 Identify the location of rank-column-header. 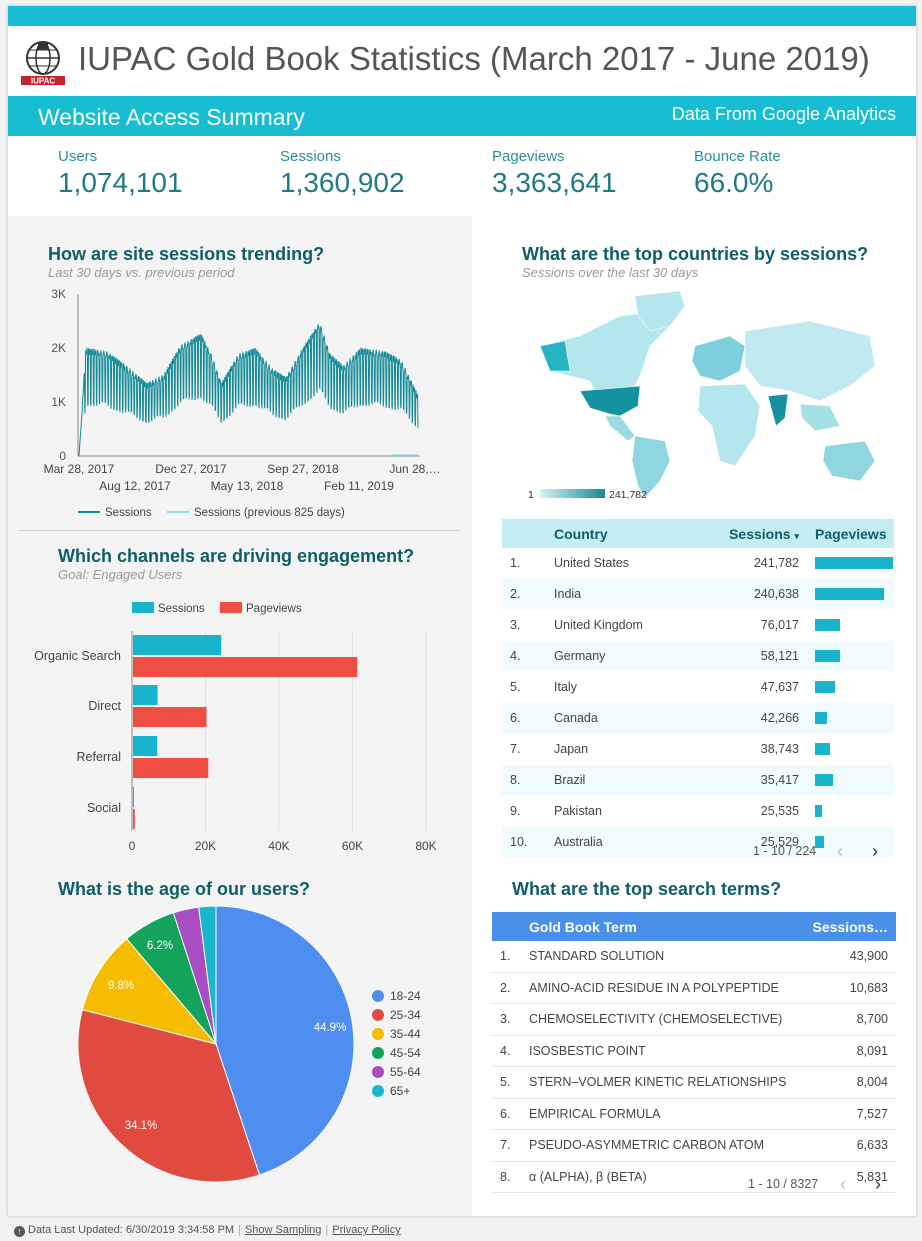
(510, 926).